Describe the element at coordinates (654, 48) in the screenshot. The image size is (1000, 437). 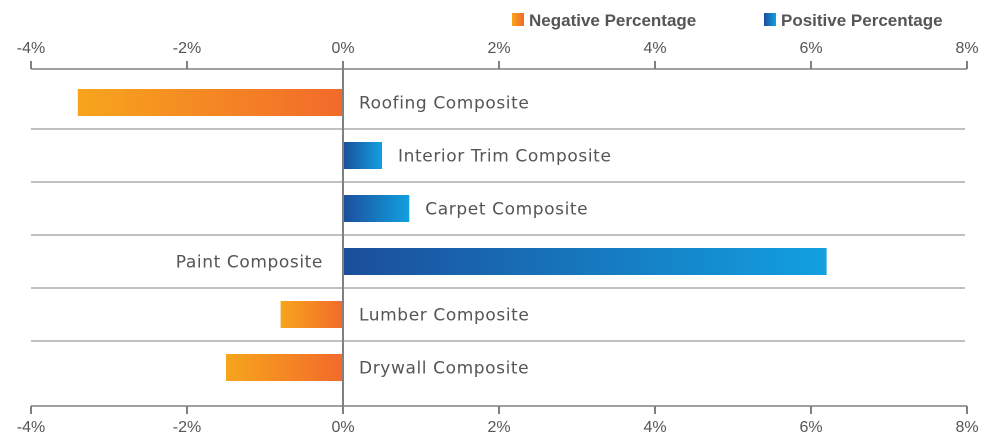
I see `top-tick-label: 4%` at that location.